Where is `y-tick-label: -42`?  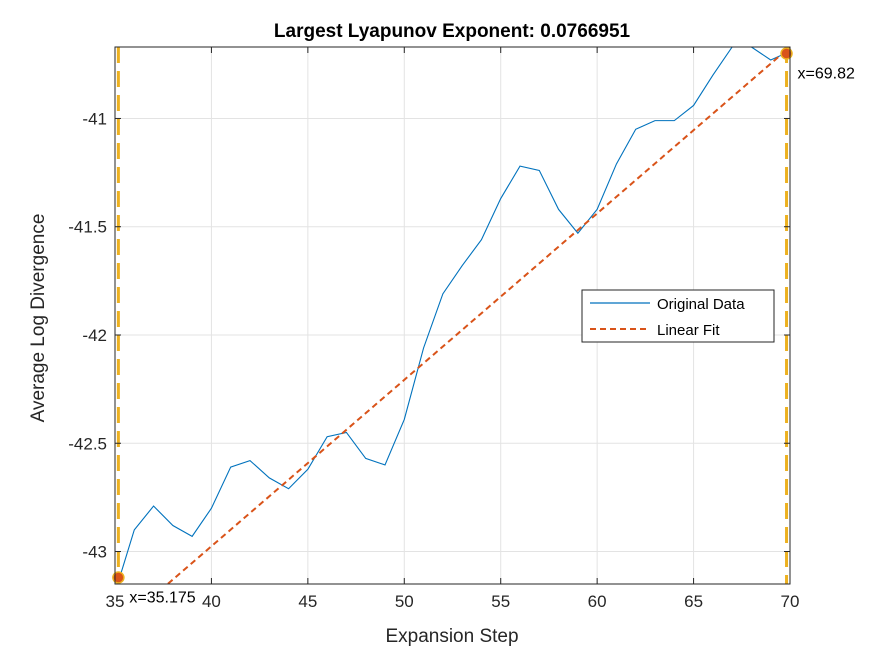
y-tick-label: -42 is located at coordinates (94, 335).